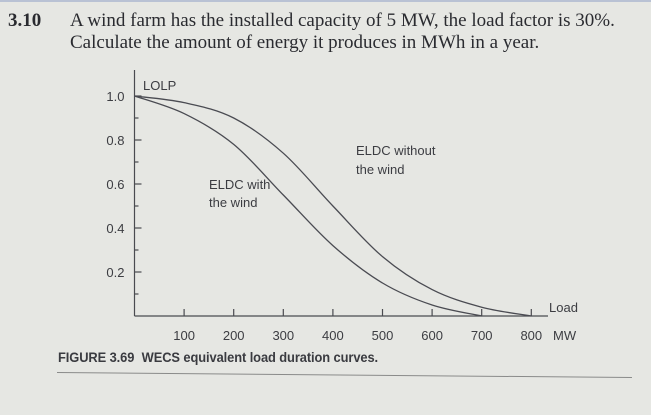  Describe the element at coordinates (432, 335) in the screenshot. I see `x-tick-label: 600` at that location.